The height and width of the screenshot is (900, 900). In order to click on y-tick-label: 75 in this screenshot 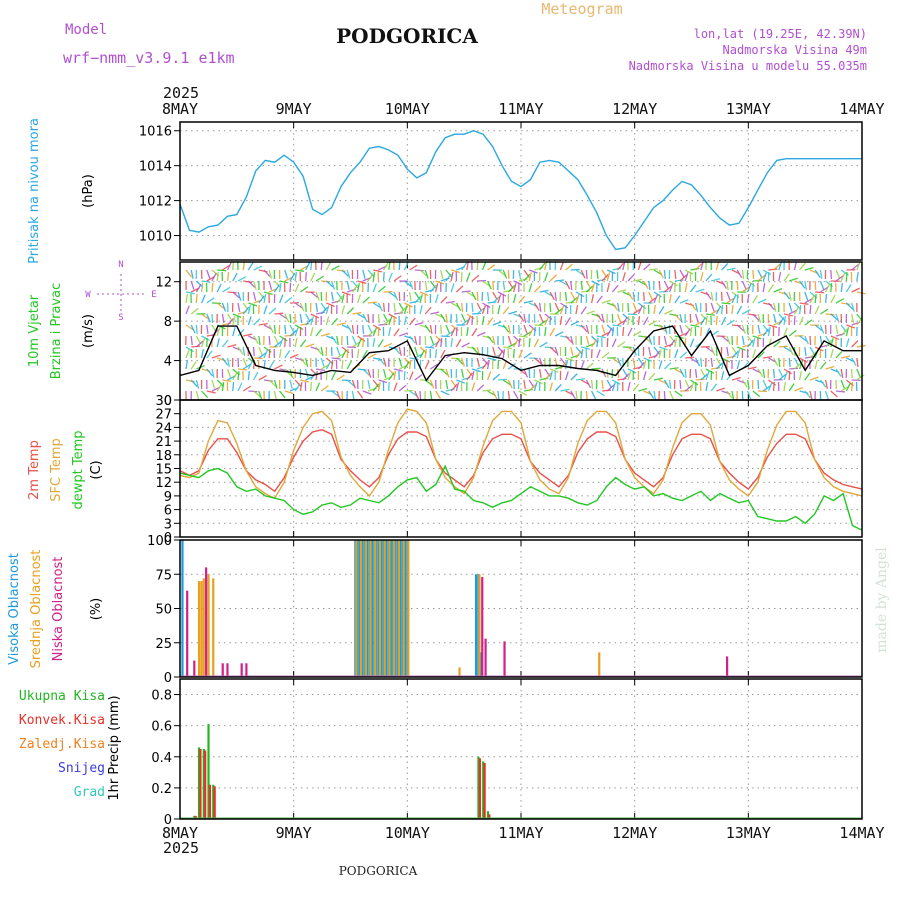, I will do `click(163, 575)`.